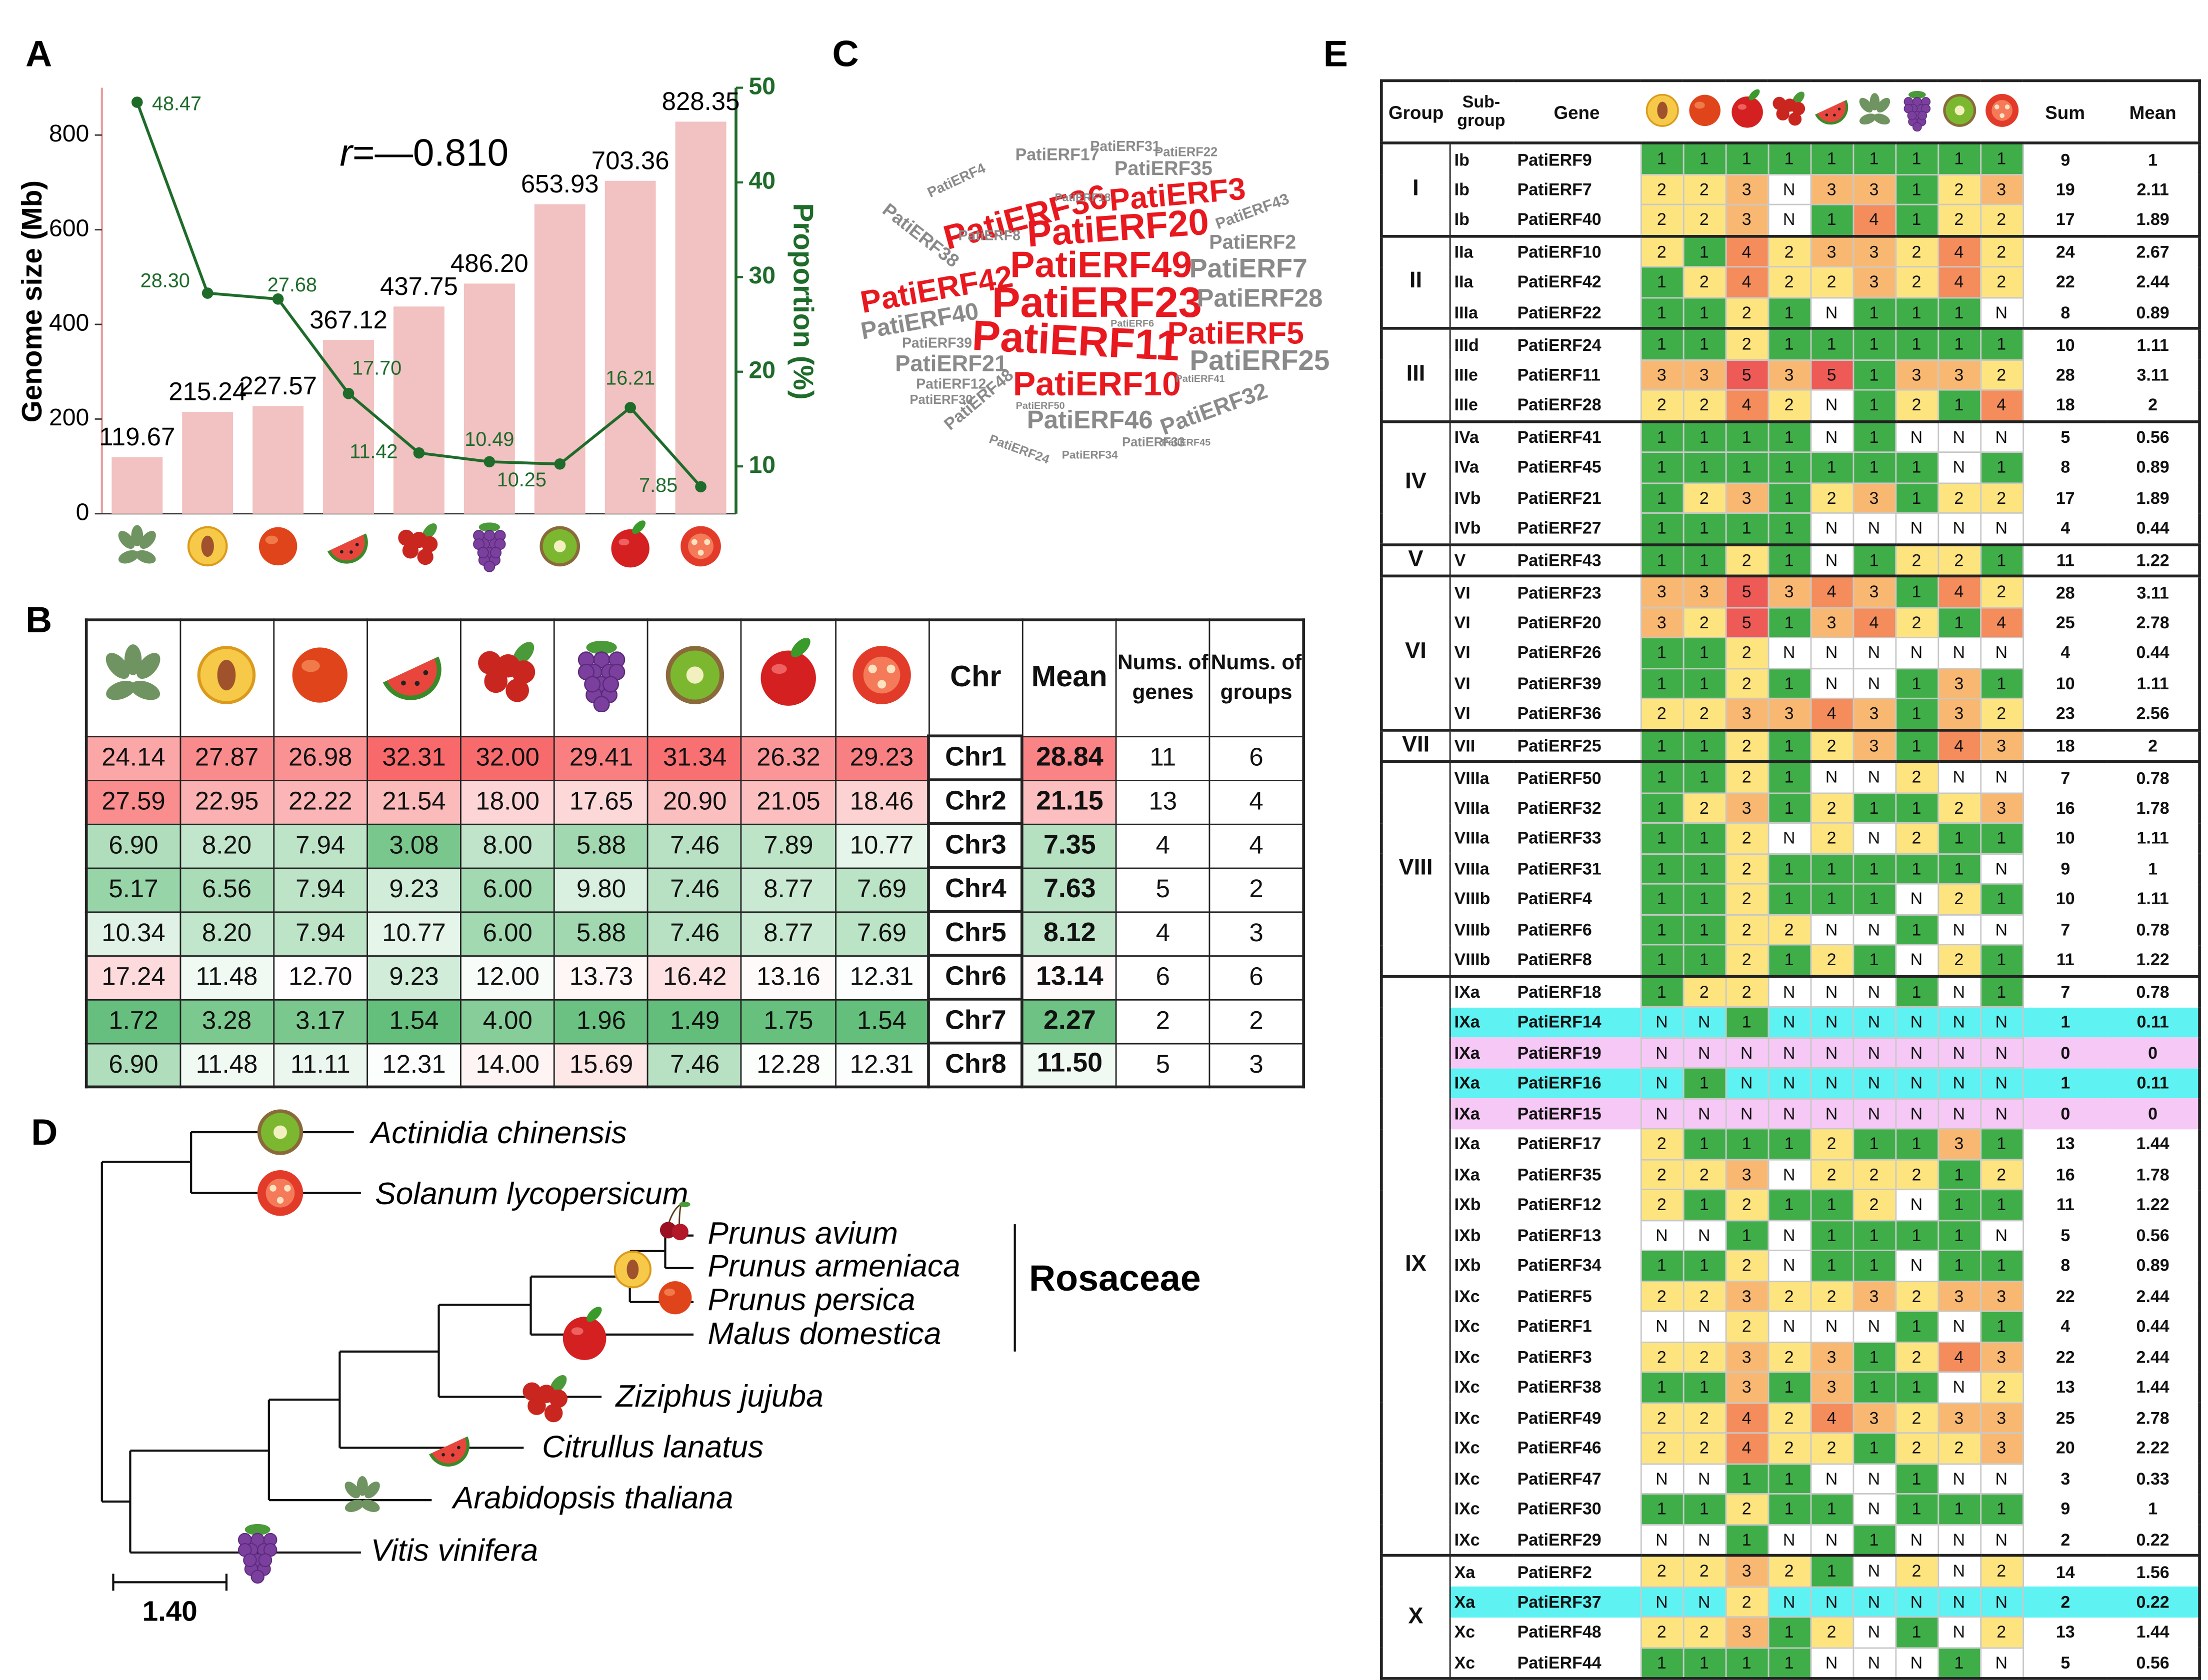 This screenshot has width=2208, height=1680. Describe the element at coordinates (2153, 1509) in the screenshot. I see `mean-cell: 1` at that location.